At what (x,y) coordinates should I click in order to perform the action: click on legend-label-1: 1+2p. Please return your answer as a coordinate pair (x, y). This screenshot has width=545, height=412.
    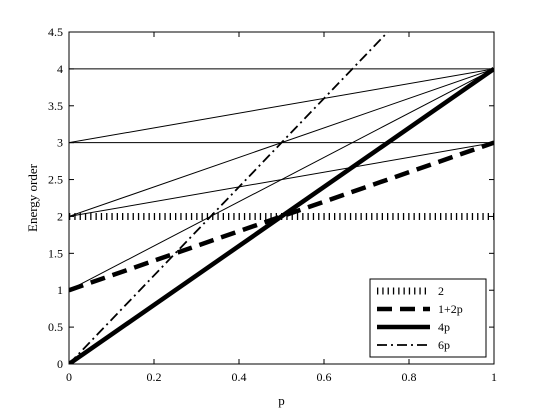
    Looking at the image, I should click on (450, 309).